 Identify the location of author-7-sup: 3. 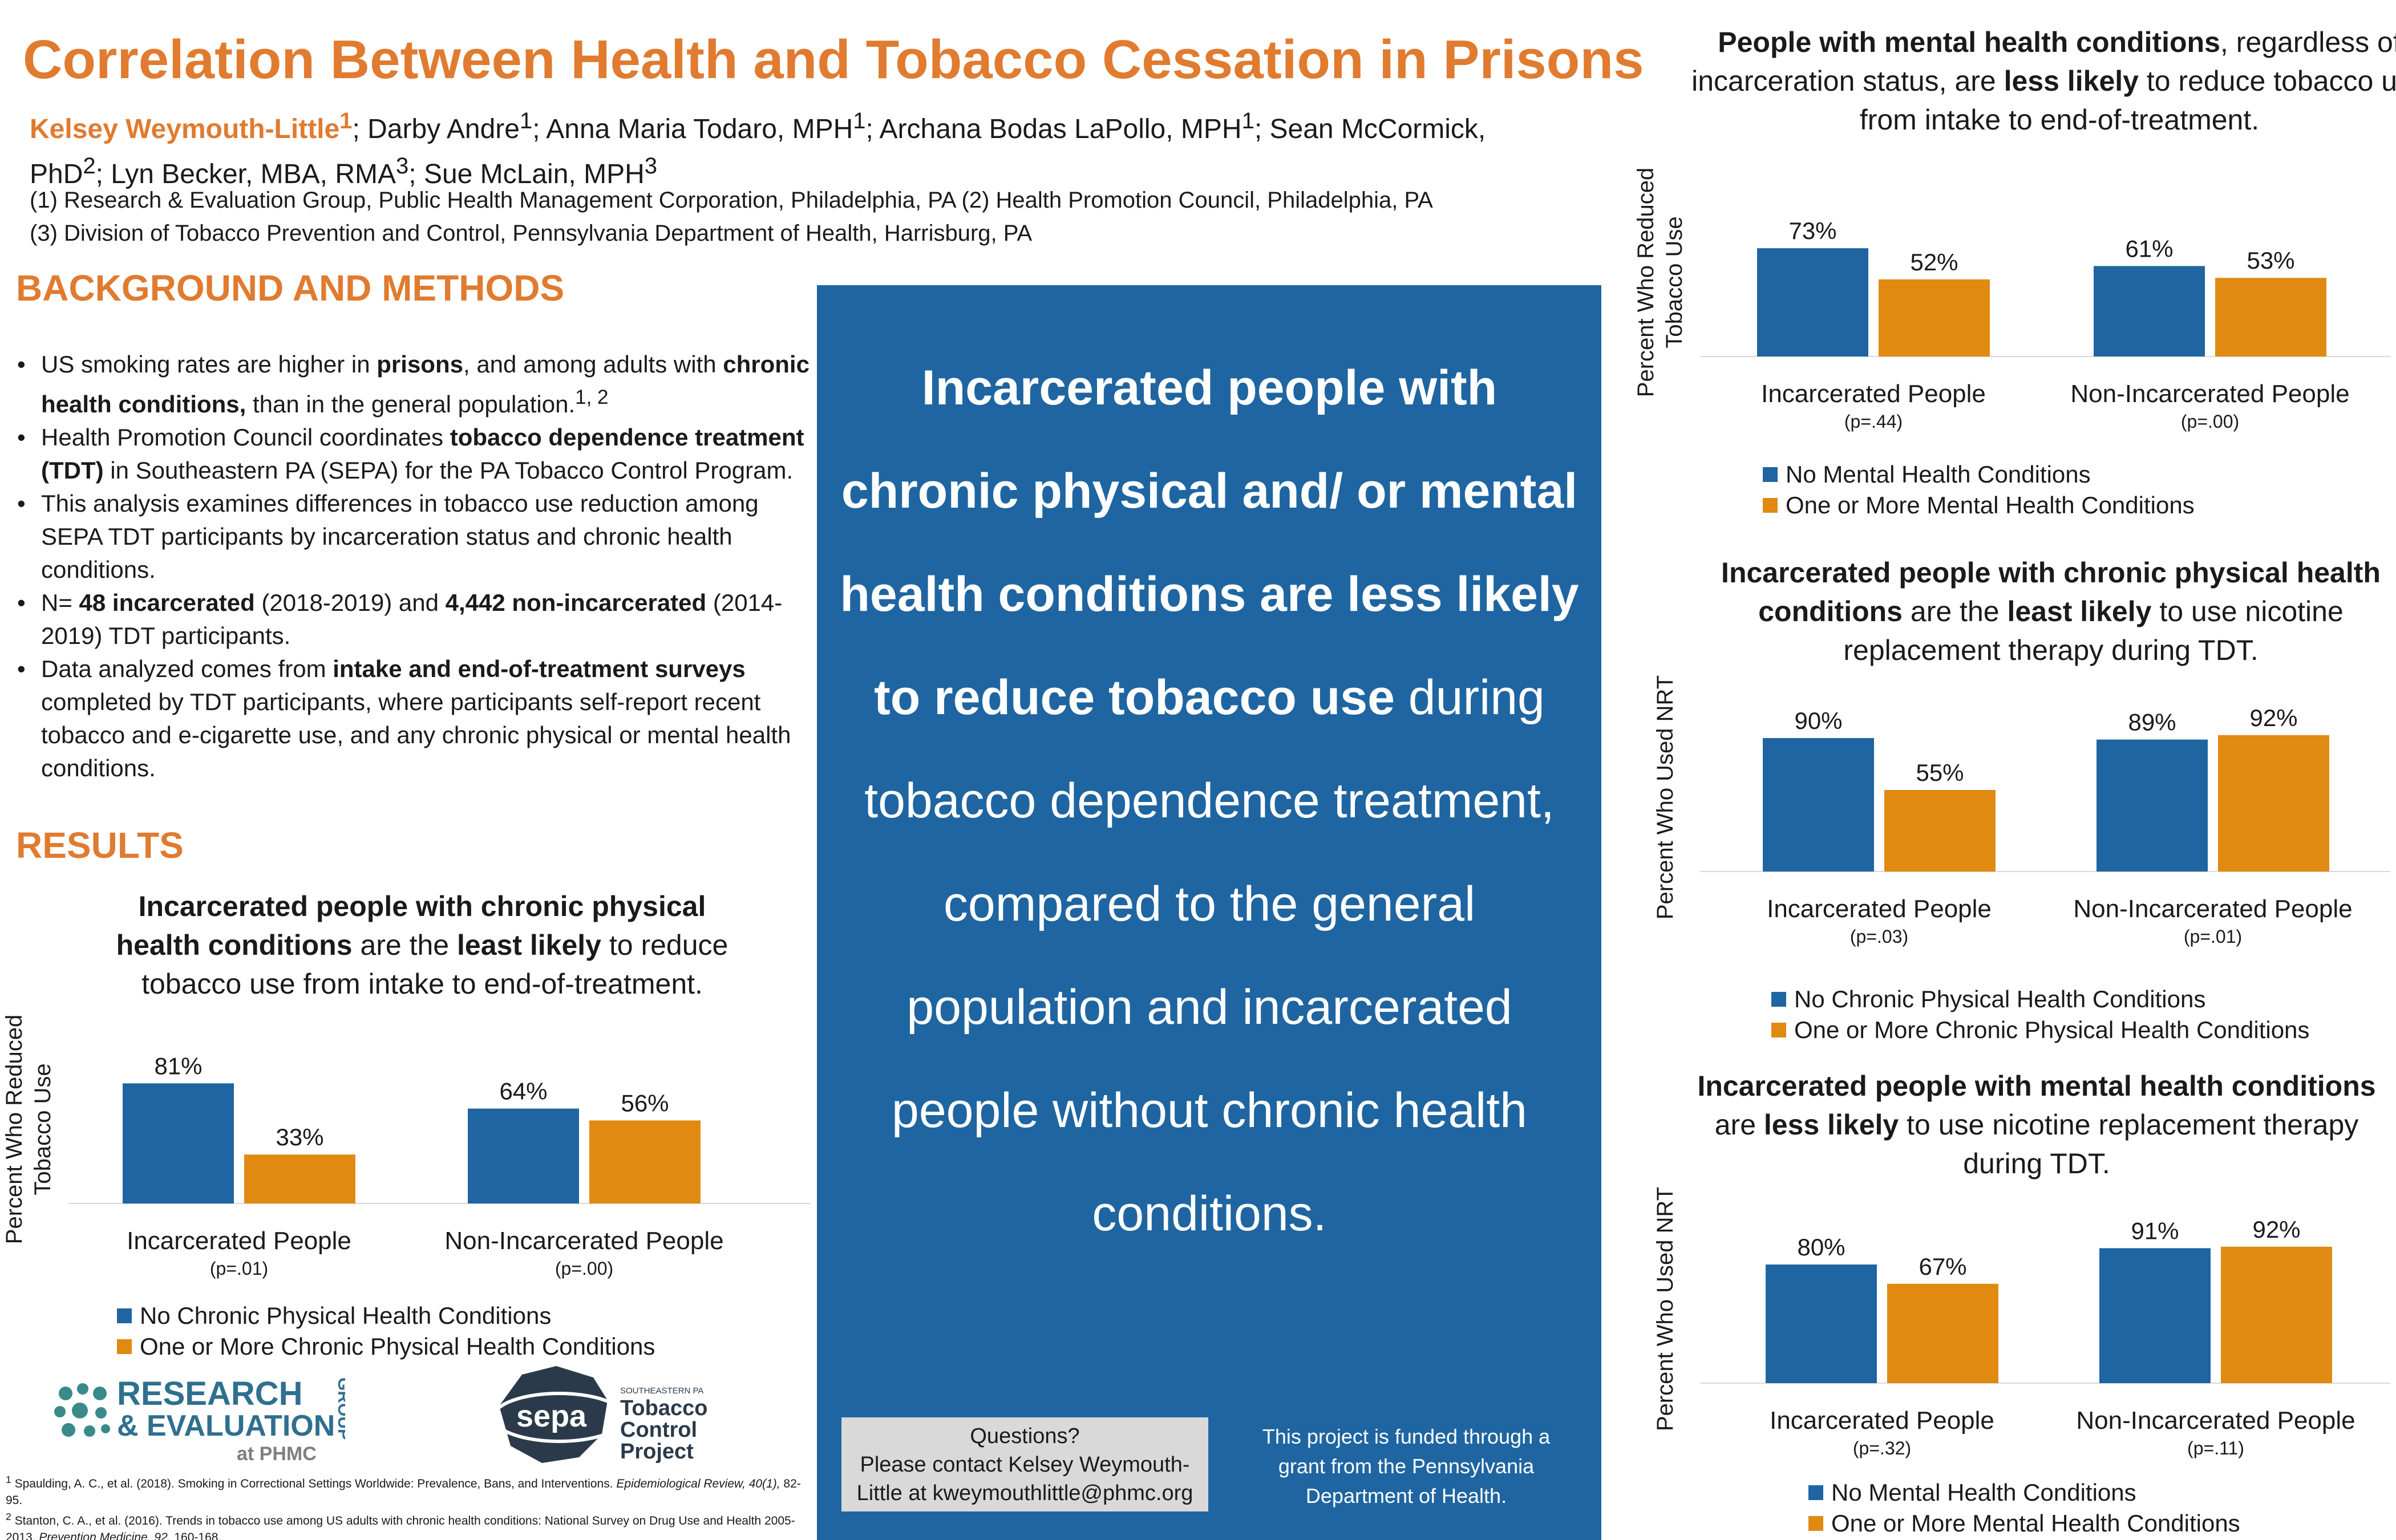
(650, 166).